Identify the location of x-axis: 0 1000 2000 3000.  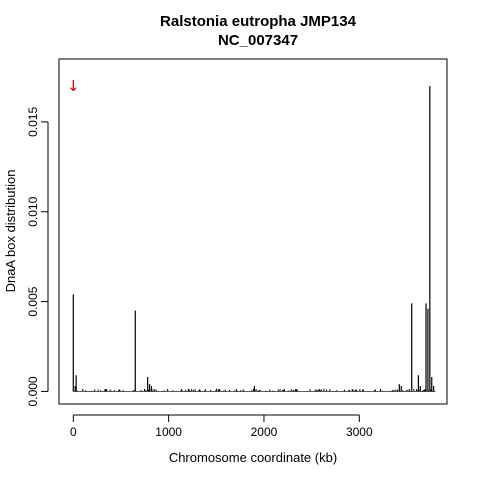
(221, 426).